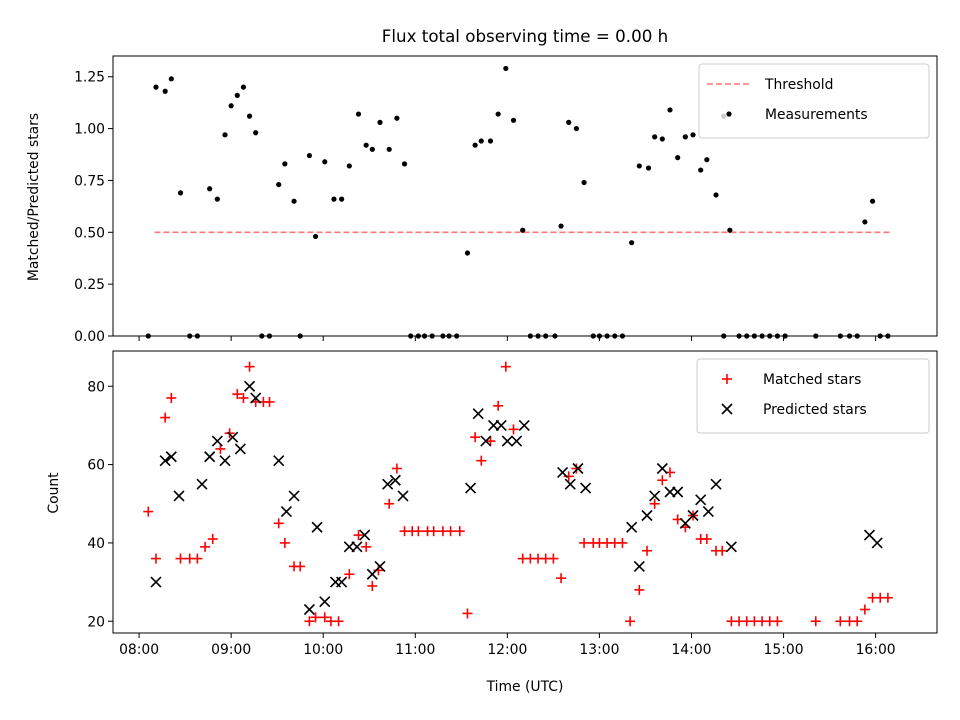 The image size is (960, 720). What do you see at coordinates (96, 622) in the screenshot?
I see `bottom-y-tick-label: 20` at bounding box center [96, 622].